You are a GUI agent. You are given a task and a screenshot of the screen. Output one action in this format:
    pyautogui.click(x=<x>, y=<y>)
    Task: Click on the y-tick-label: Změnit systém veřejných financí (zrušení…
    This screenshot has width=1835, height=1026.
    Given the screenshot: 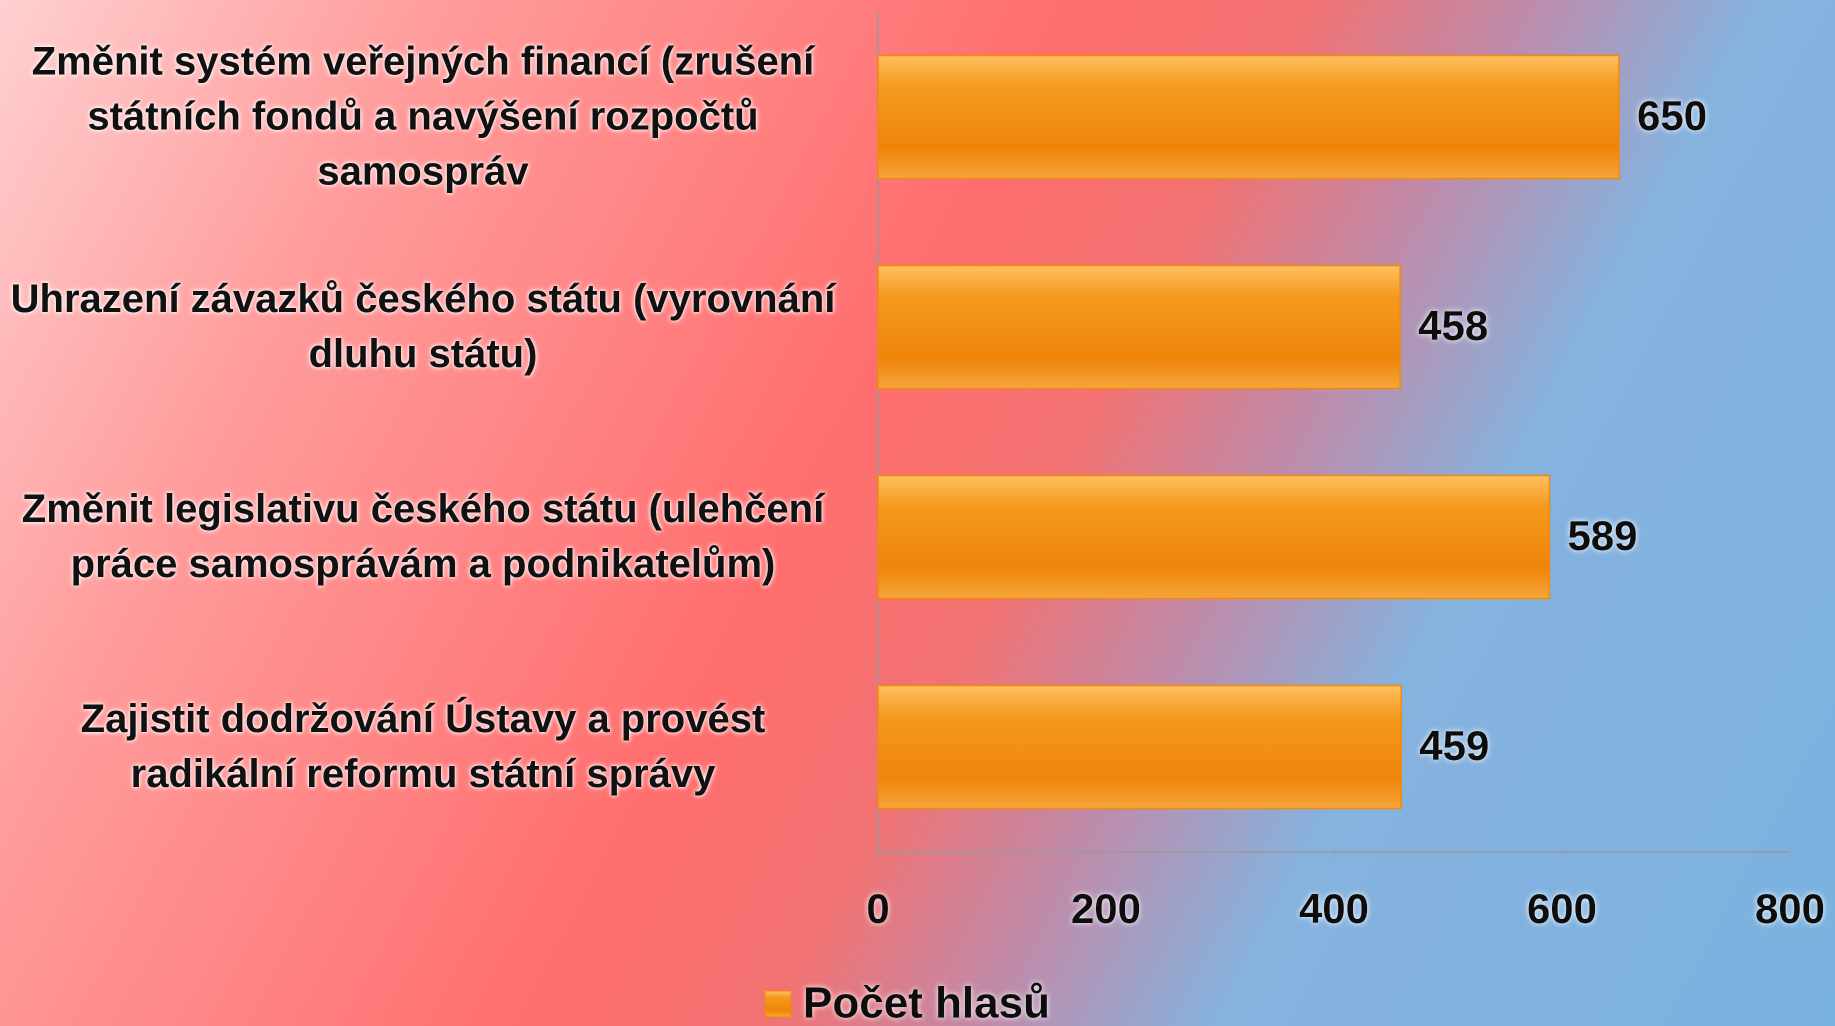 What is the action you would take?
    pyautogui.click(x=423, y=116)
    